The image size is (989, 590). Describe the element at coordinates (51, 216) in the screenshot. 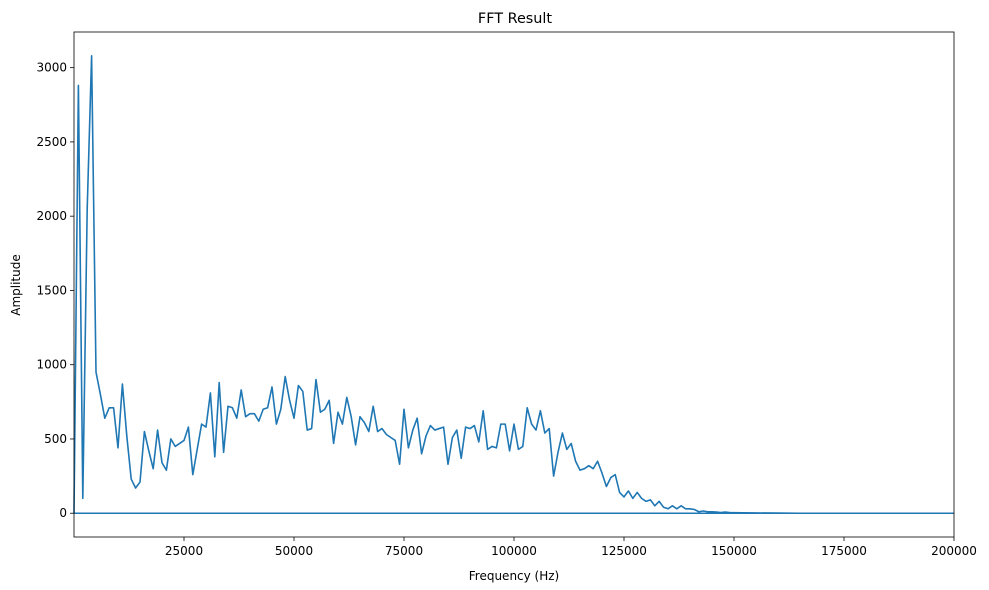

I see `y-tick-label: 2000` at that location.